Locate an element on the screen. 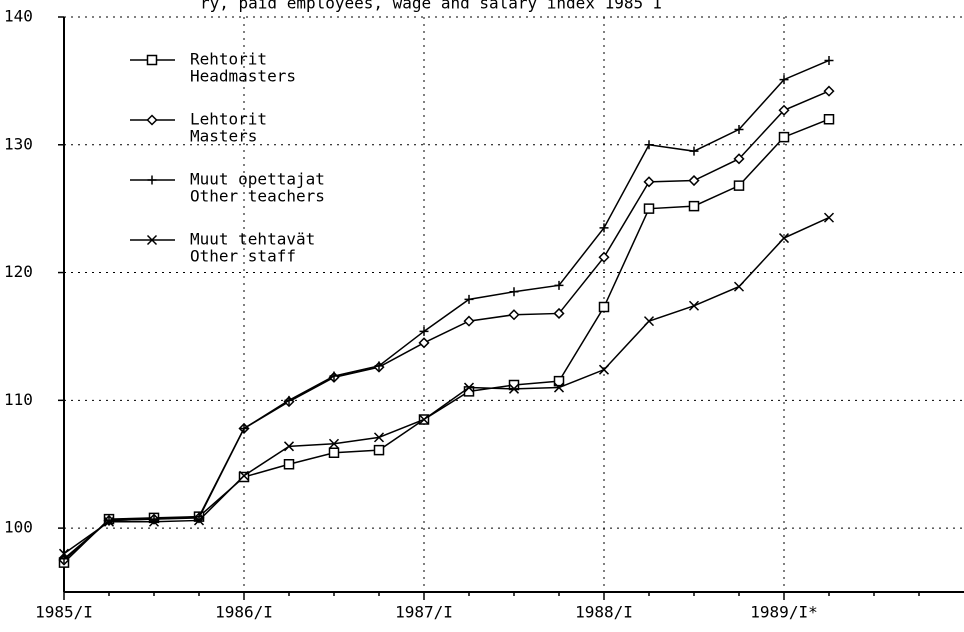 The height and width of the screenshot is (632, 964). legend-label: Headmasters is located at coordinates (243, 76).